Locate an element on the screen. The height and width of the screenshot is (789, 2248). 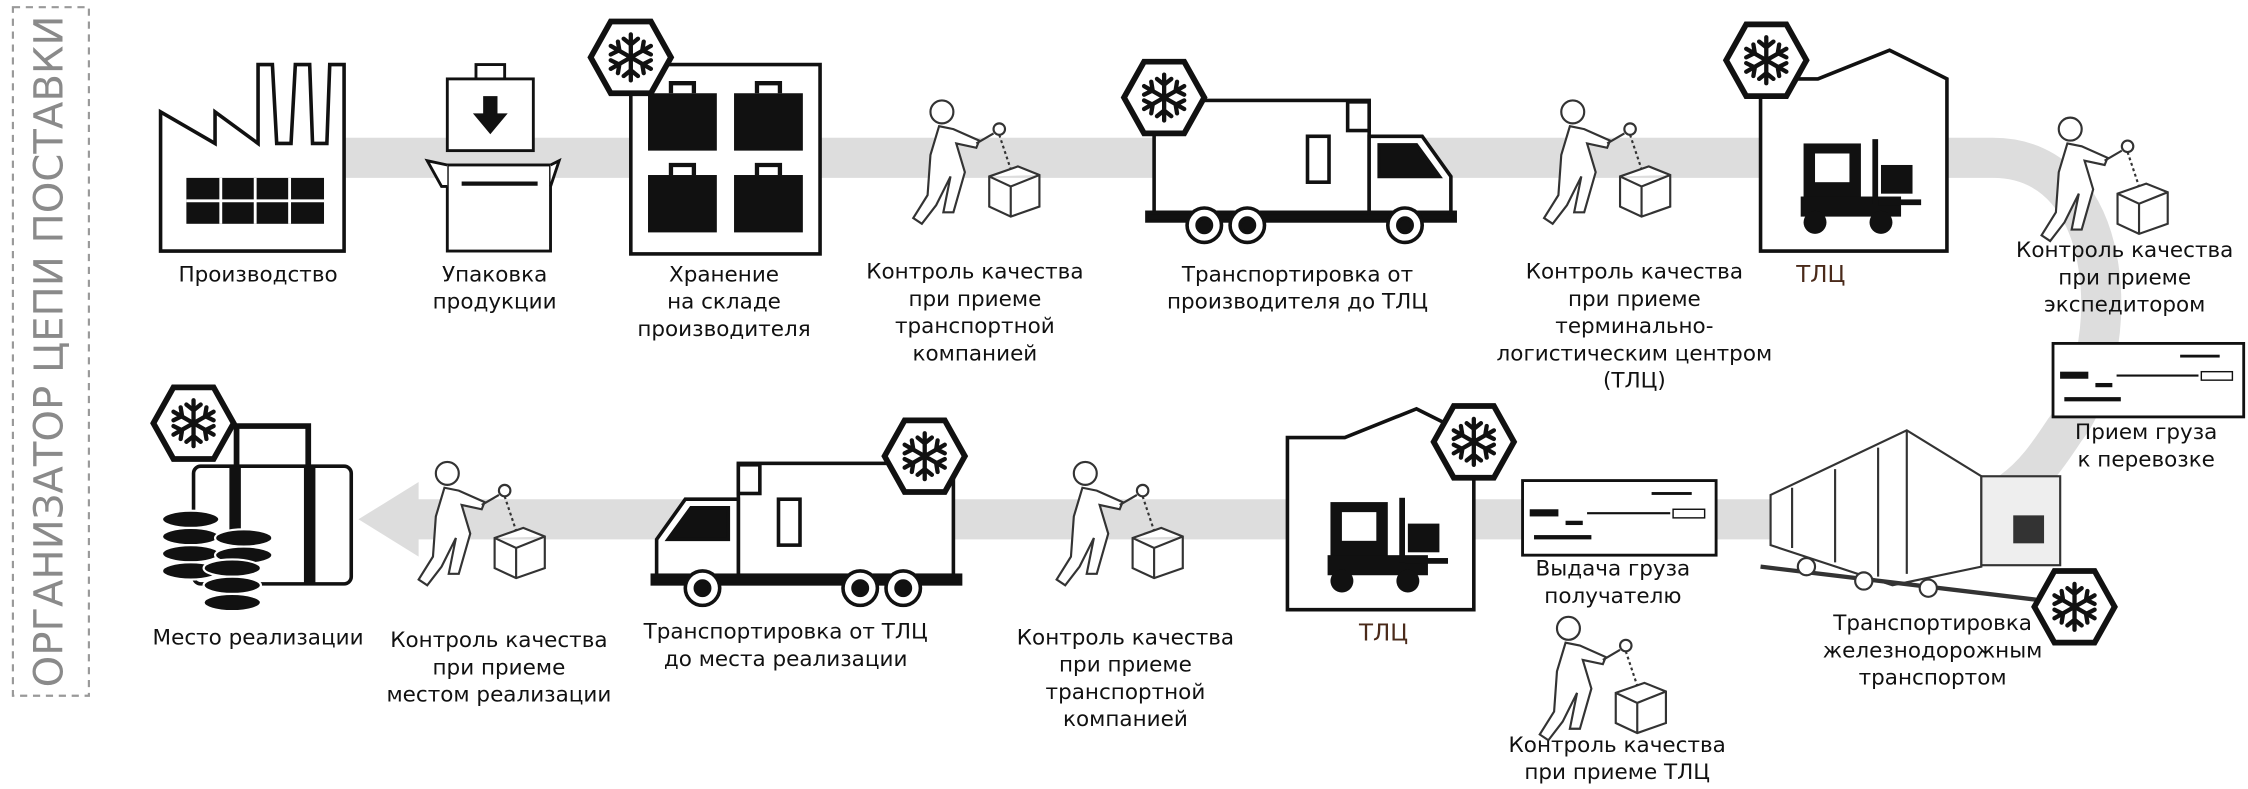
train-icon is located at coordinates (1911, 515).